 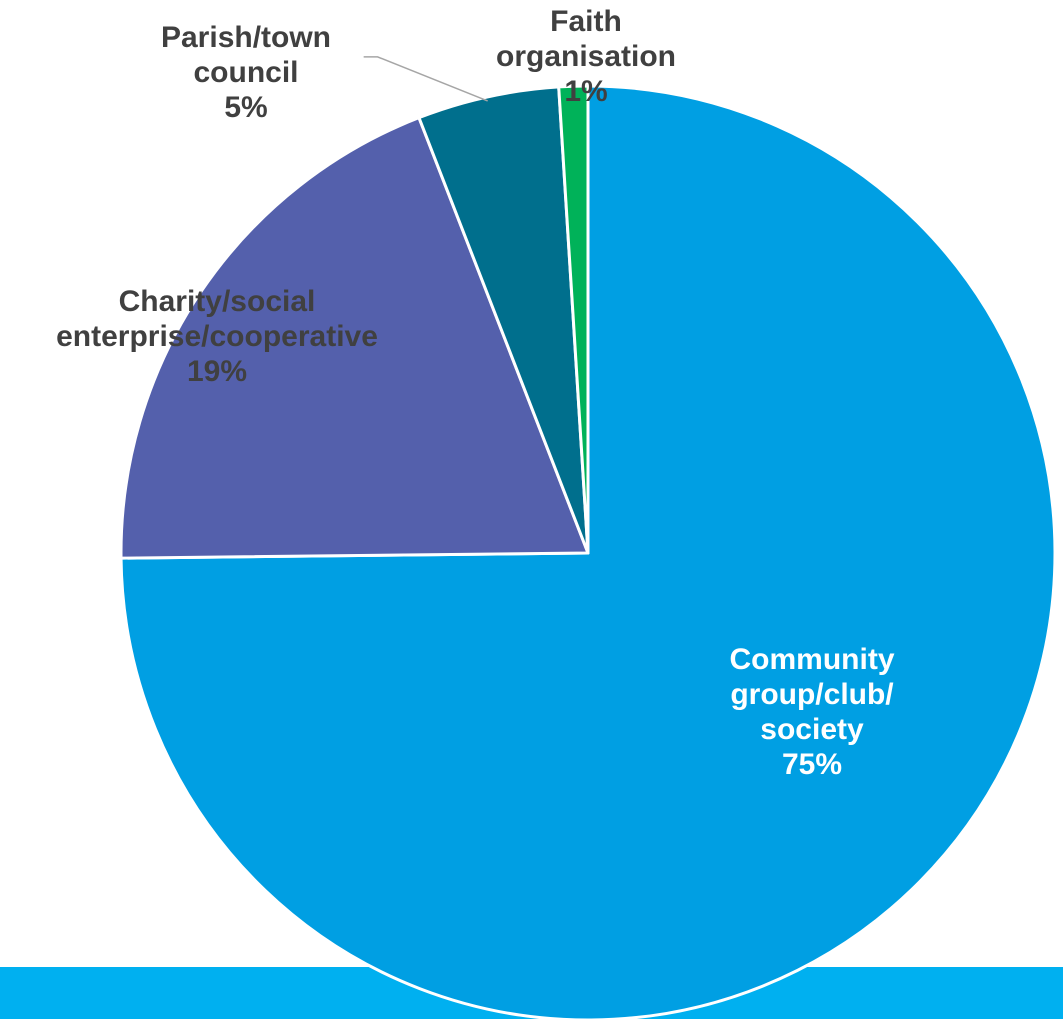 What do you see at coordinates (586, 91) in the screenshot?
I see `slice-value-label: 1%` at bounding box center [586, 91].